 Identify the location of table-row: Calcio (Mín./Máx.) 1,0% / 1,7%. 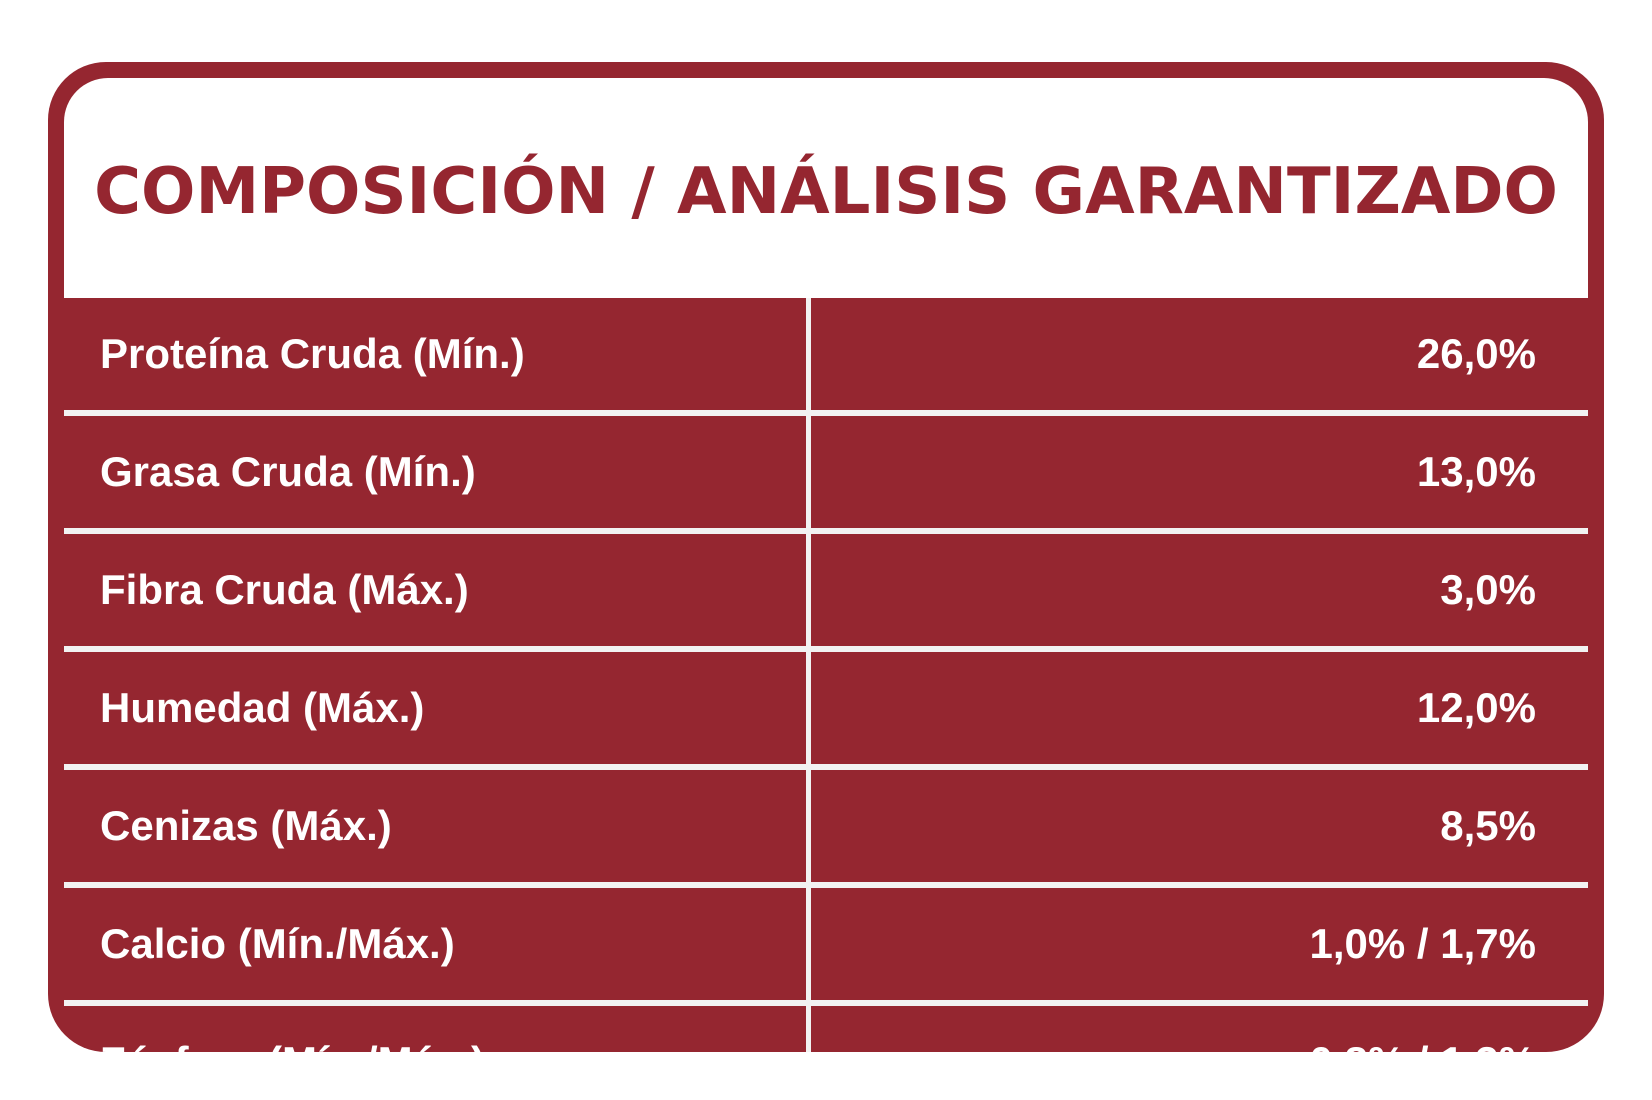
(826, 944).